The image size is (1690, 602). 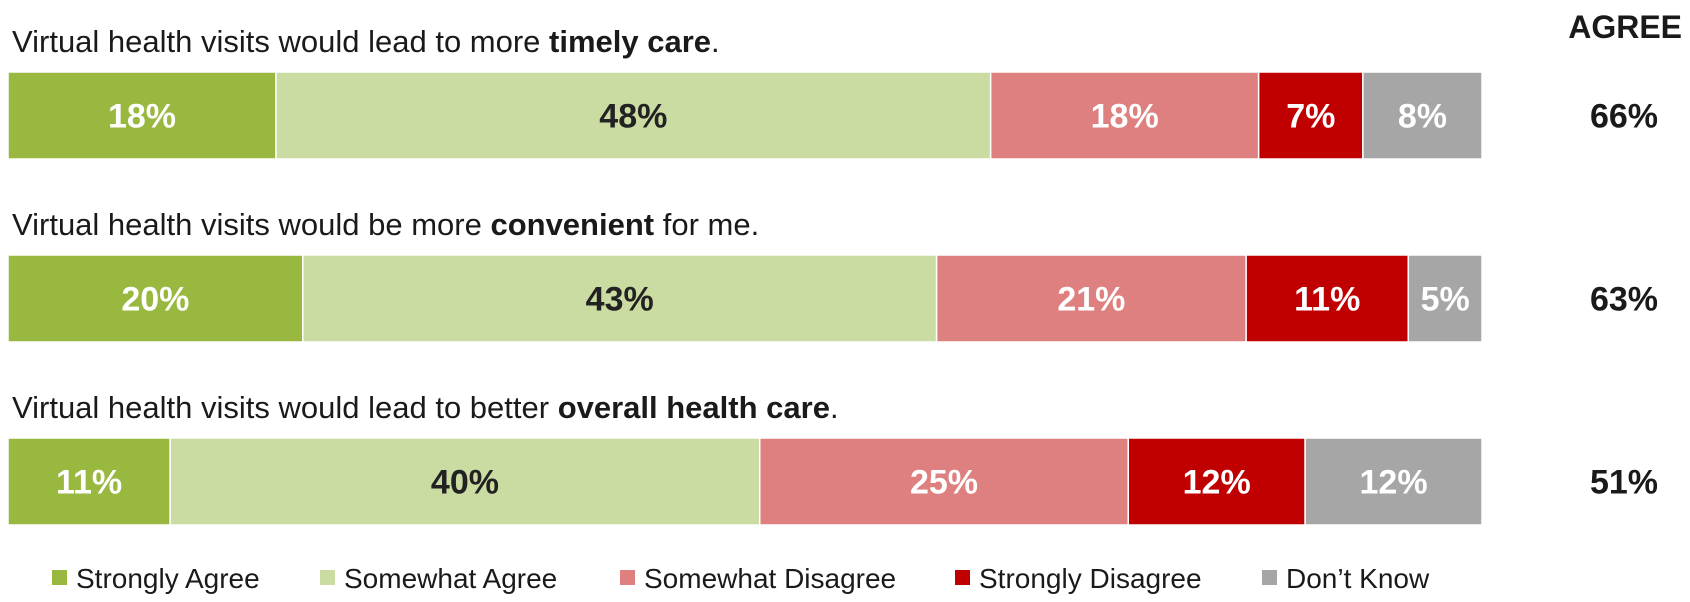 I want to click on data-label: 8%, so click(x=1422, y=117).